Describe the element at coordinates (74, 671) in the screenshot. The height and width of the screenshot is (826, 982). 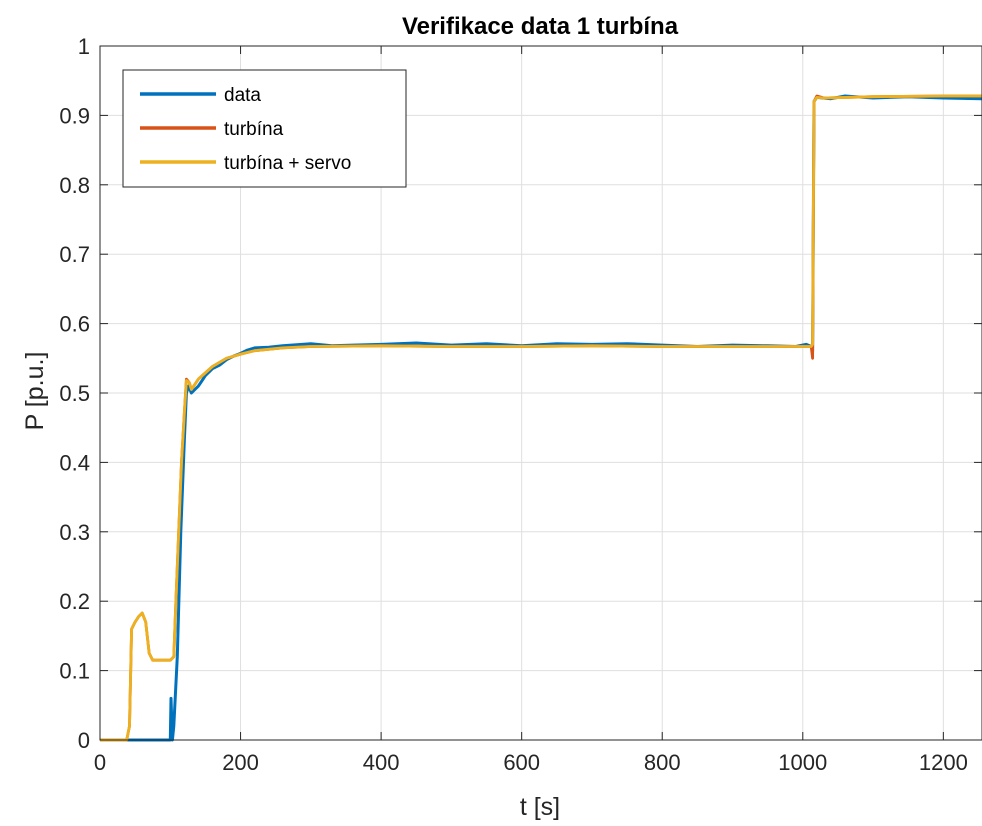
I see `y-tick-label: 0.1` at that location.